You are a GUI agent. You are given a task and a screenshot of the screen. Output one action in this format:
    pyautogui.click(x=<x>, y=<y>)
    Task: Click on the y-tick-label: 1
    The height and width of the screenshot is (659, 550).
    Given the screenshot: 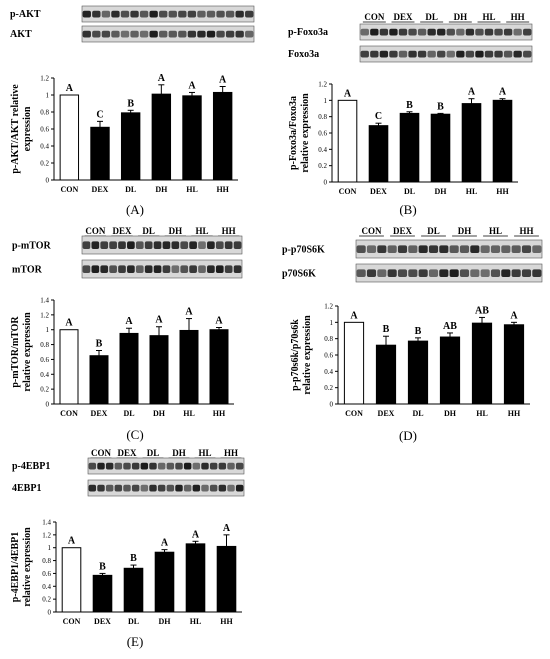 What is the action you would take?
    pyautogui.click(x=48, y=330)
    